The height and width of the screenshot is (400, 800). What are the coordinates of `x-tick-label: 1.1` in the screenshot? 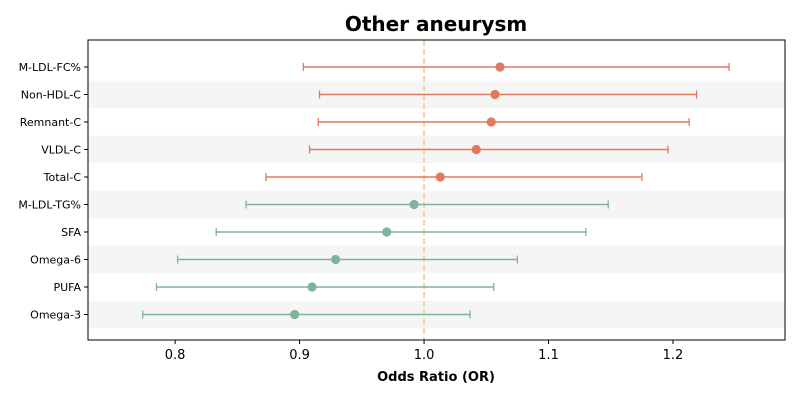 It's located at (548, 355).